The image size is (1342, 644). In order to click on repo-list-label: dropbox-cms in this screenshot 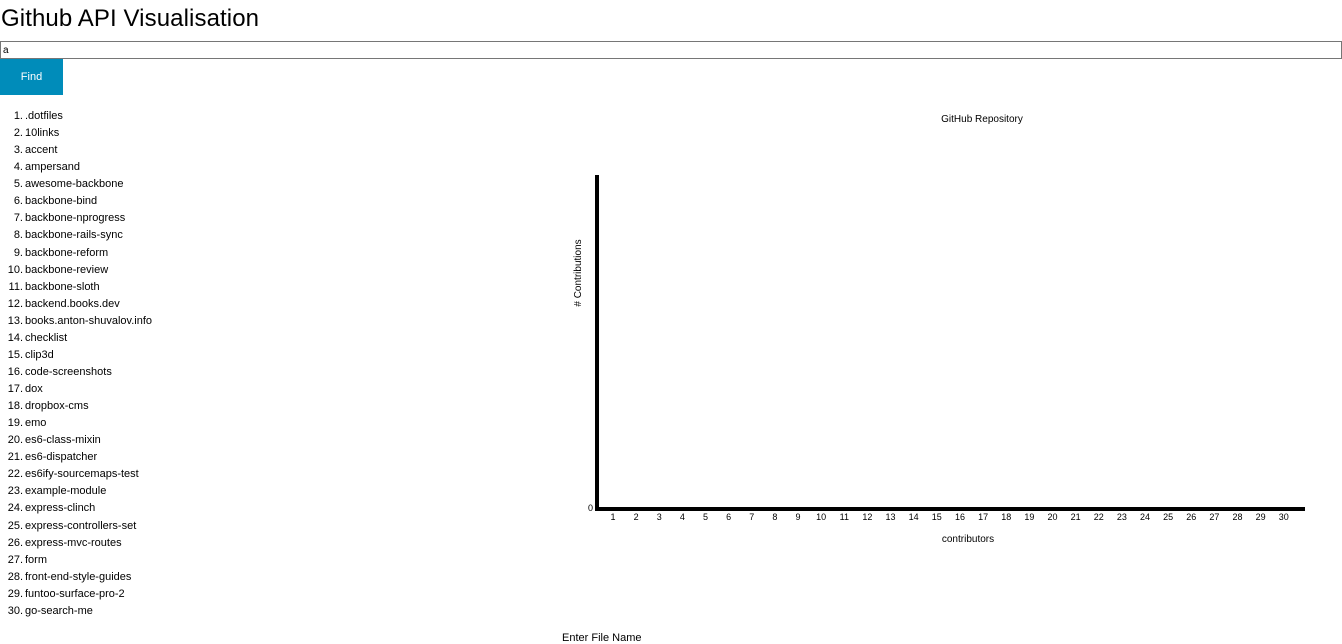, I will do `click(57, 406)`.